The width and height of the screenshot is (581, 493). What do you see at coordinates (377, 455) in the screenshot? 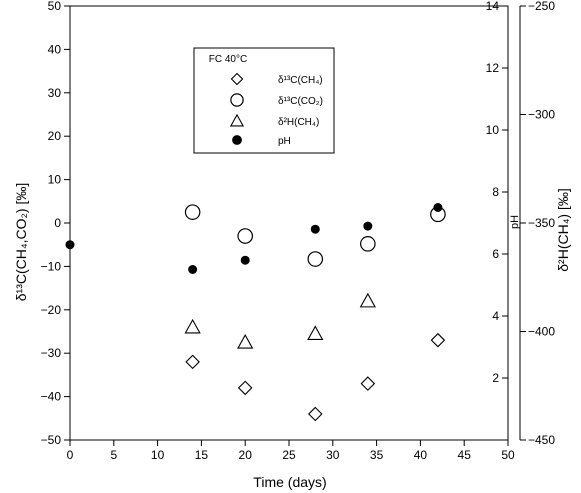
I see `x-tick-label: 35` at bounding box center [377, 455].